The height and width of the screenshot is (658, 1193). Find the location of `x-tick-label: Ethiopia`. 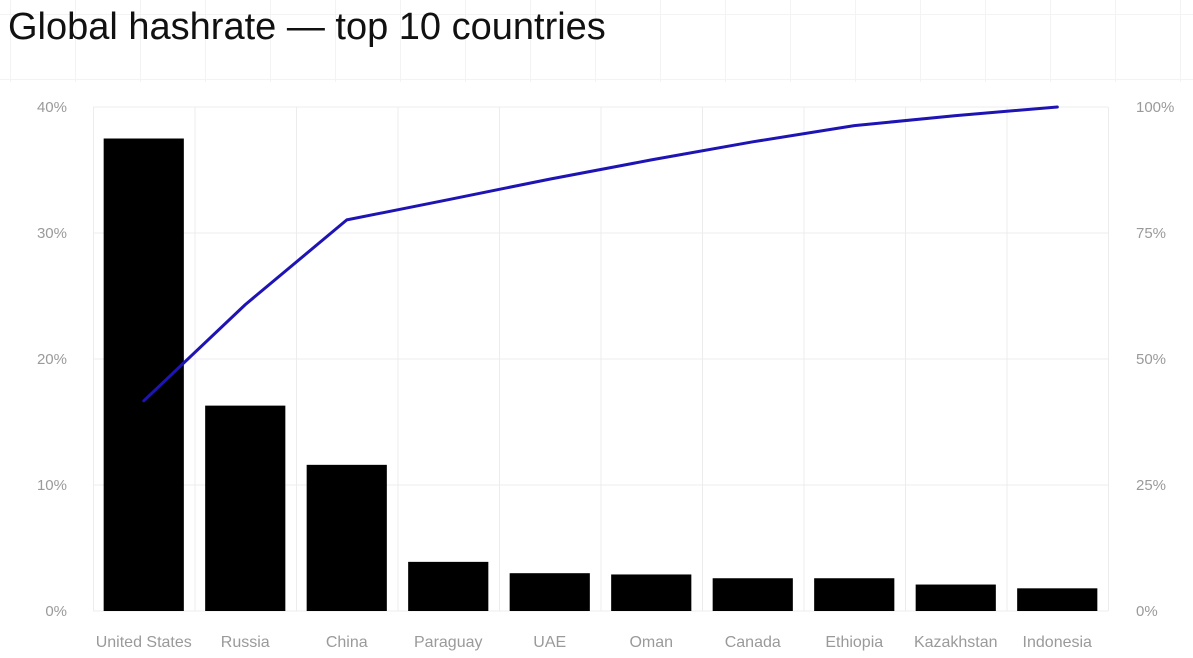

x-tick-label: Ethiopia is located at coordinates (854, 642).